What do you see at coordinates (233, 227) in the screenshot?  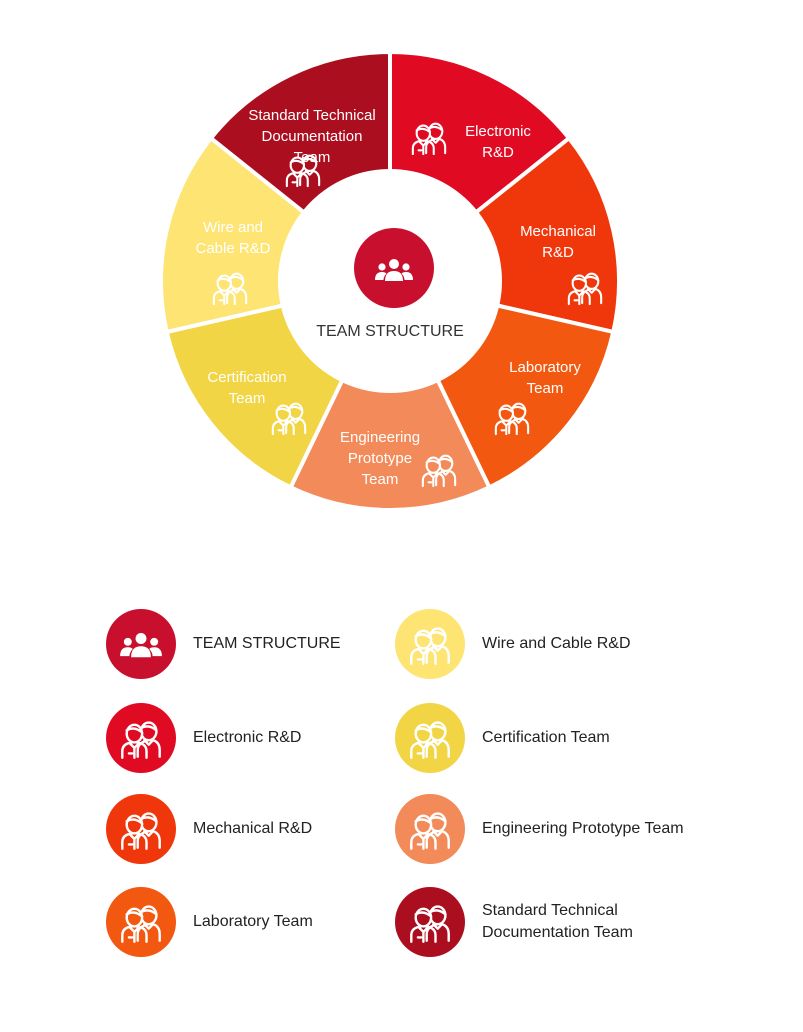 I see `segment-label-line: Wire and` at bounding box center [233, 227].